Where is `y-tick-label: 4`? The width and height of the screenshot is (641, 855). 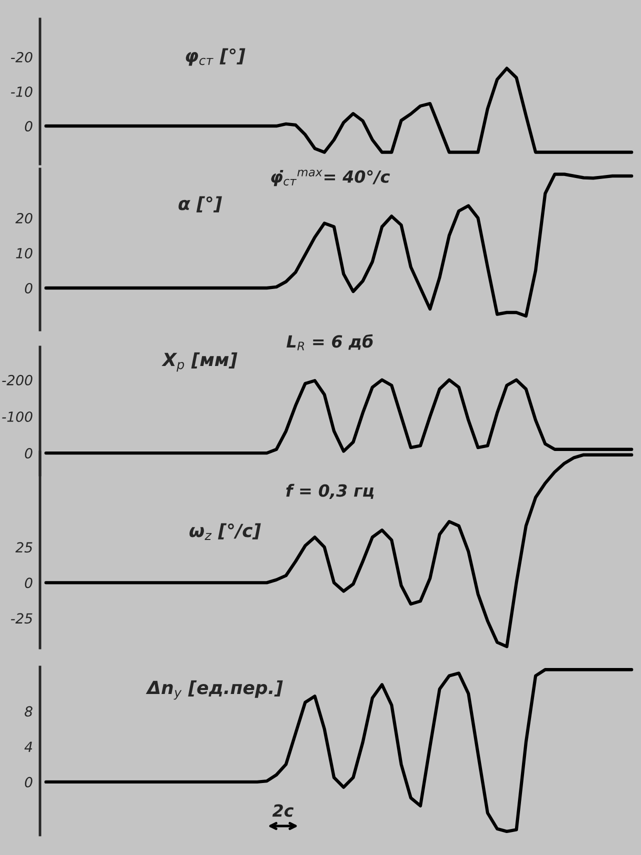
y-tick-label: 4 is located at coordinates (28, 747).